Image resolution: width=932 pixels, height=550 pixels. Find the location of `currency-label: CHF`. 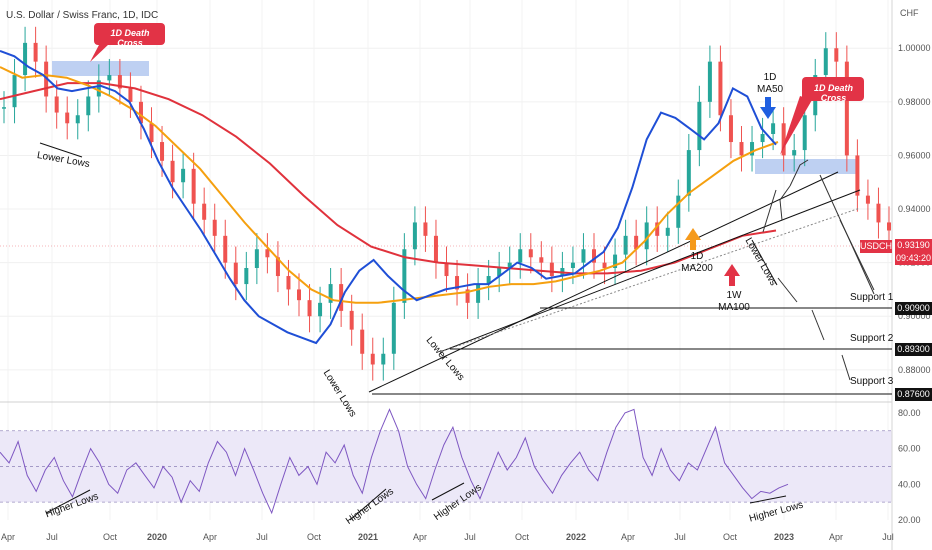

currency-label: CHF is located at coordinates (909, 13).